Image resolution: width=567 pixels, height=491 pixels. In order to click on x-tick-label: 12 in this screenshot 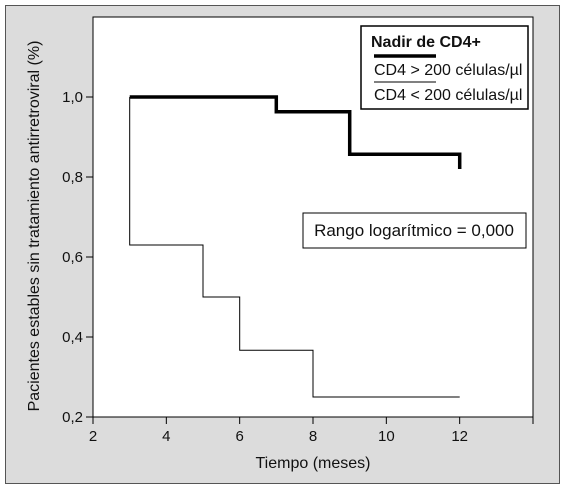, I will do `click(459, 436)`.